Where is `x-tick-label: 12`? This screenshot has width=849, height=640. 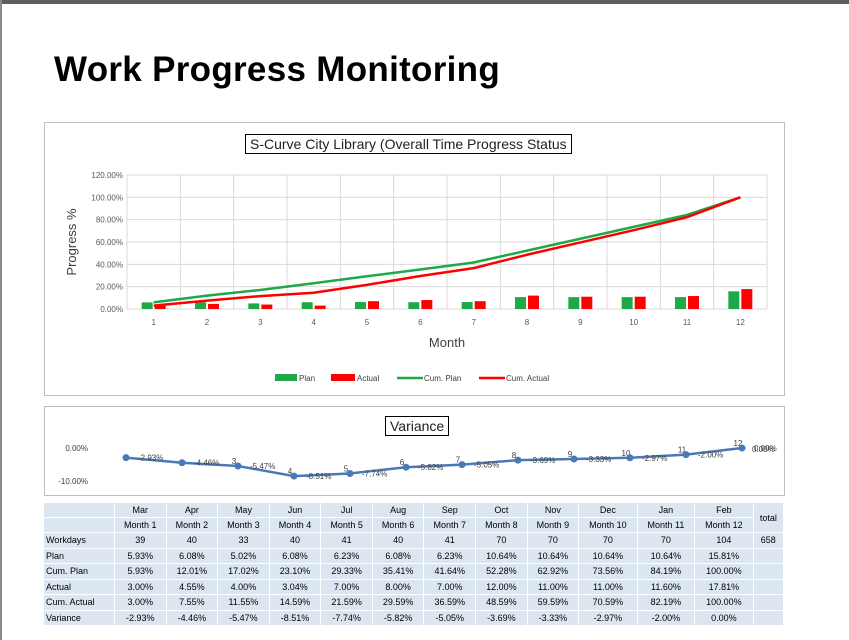
x-tick-label: 12 is located at coordinates (740, 322).